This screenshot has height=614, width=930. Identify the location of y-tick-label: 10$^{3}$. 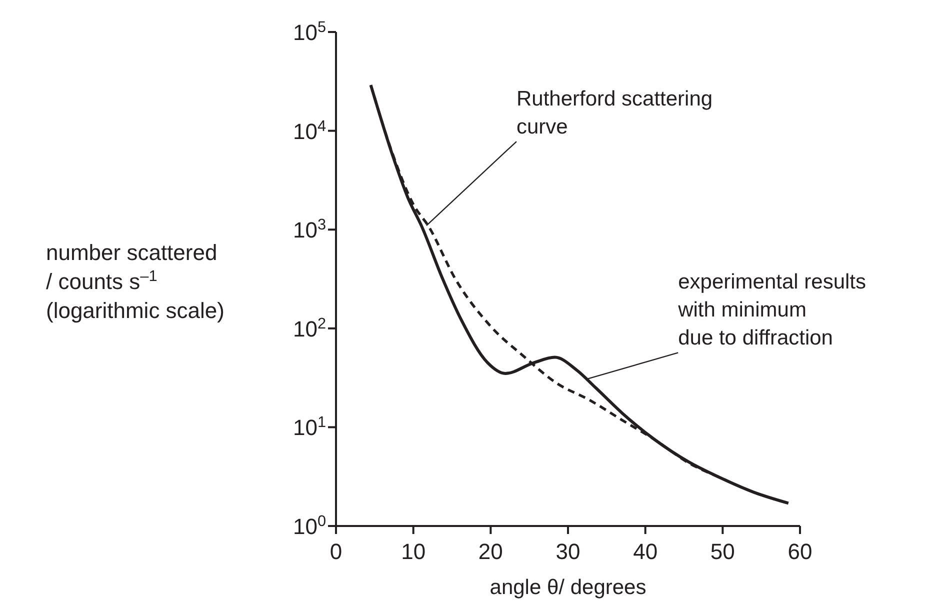
(309, 229).